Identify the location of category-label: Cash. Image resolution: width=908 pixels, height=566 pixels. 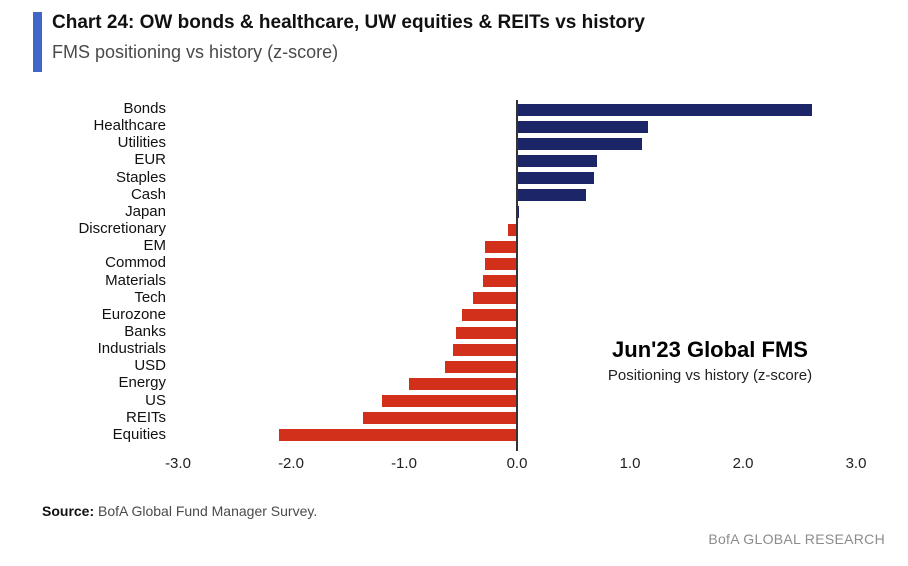
(148, 194).